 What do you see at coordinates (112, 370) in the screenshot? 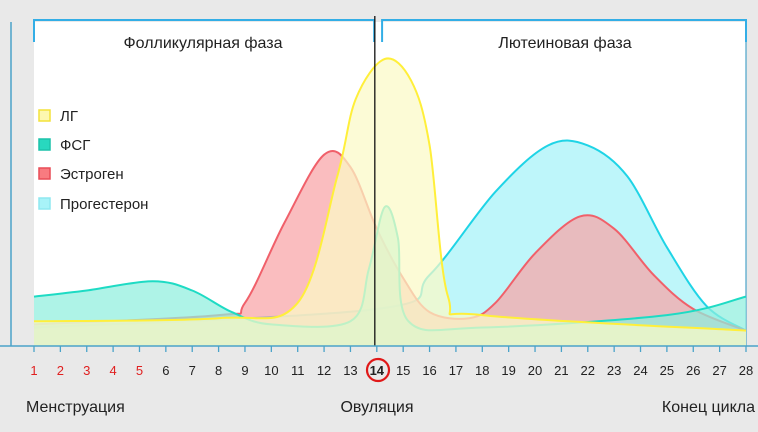
I see `x-tick-label-4: 4` at bounding box center [112, 370].